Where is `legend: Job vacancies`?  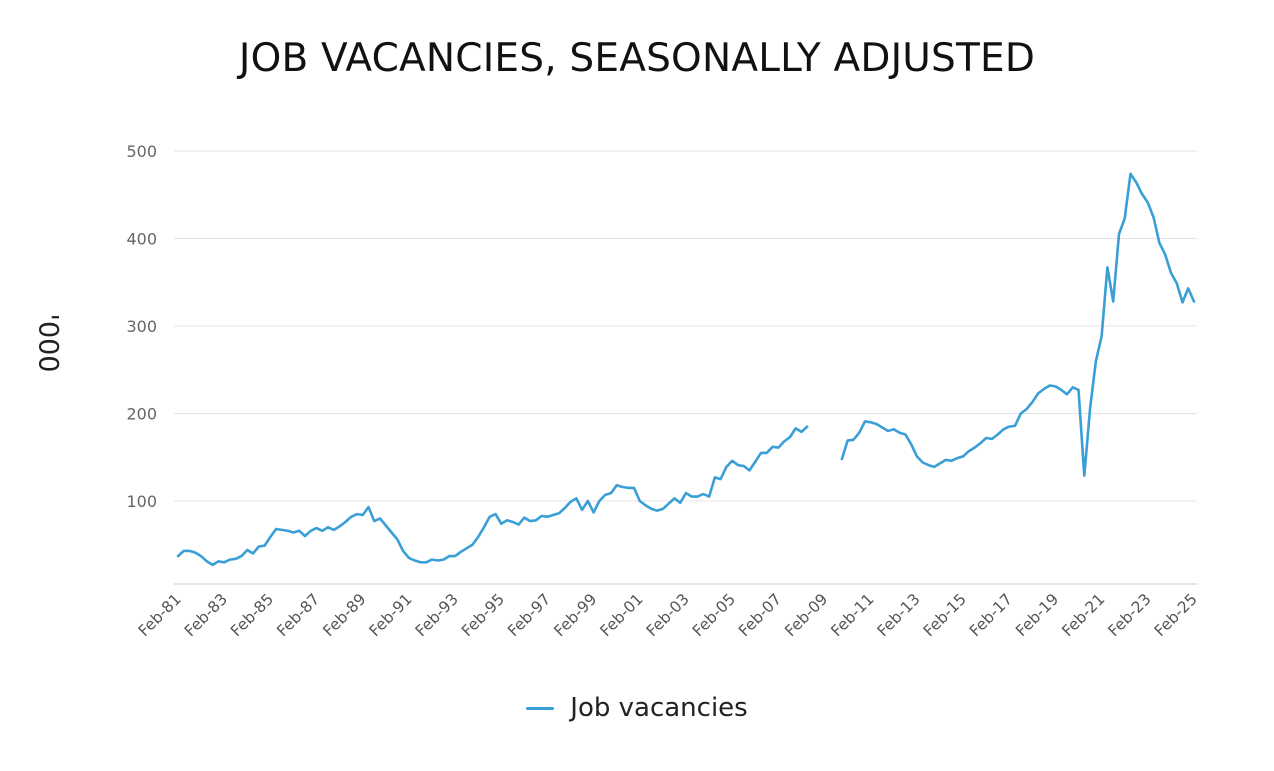
legend: Job vacancies is located at coordinates (637, 708).